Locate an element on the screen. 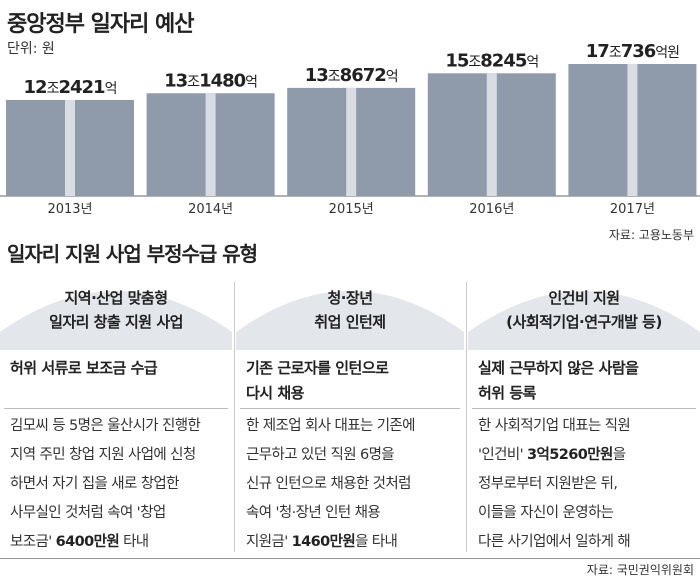  body-line: 하면서 자기 집을 새로 창업한 is located at coordinates (119, 484).